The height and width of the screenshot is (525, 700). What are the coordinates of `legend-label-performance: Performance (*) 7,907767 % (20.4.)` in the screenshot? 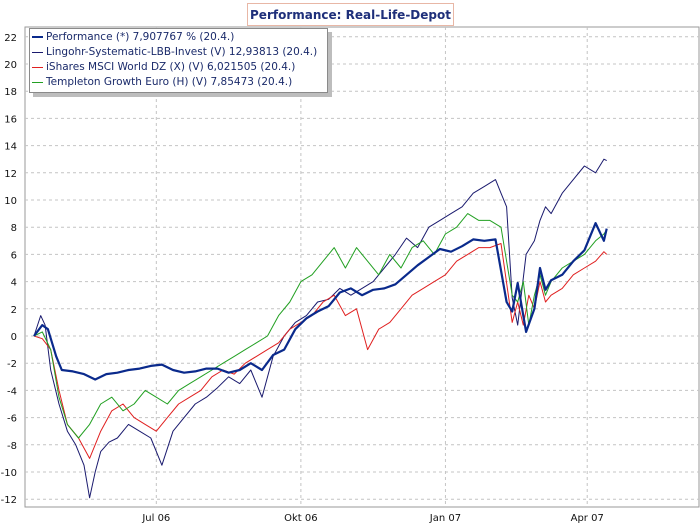 It's located at (140, 37).